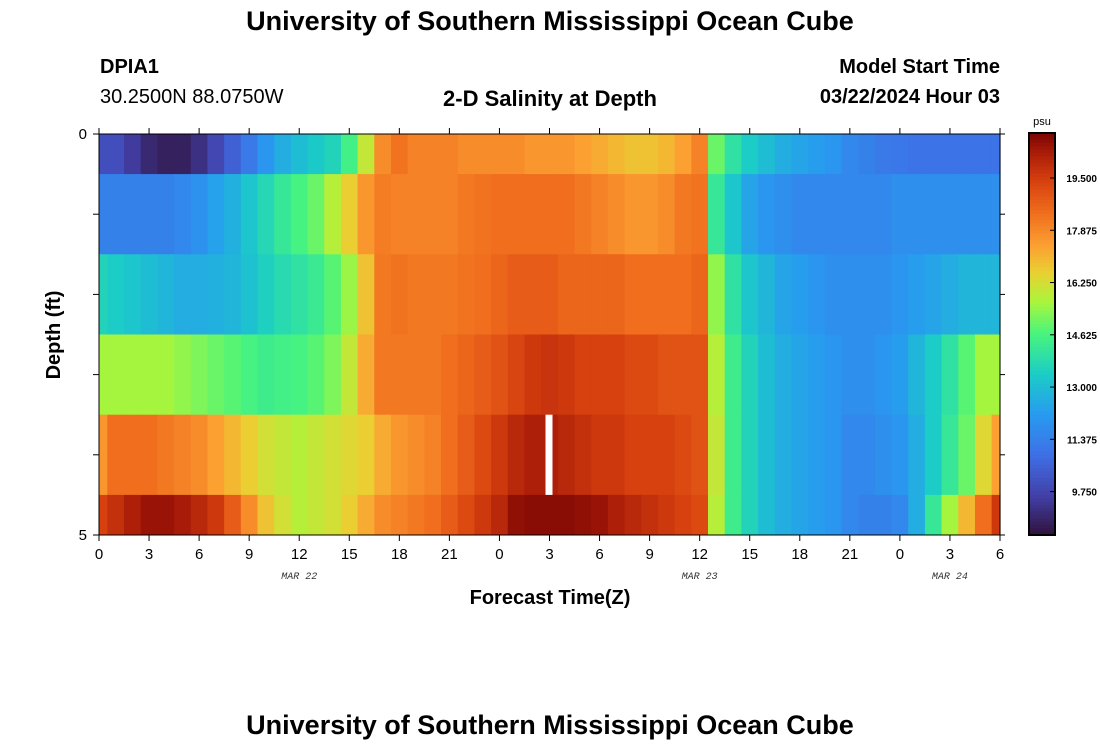 The height and width of the screenshot is (750, 1100). I want to click on missing-data-gap, so click(549, 454).